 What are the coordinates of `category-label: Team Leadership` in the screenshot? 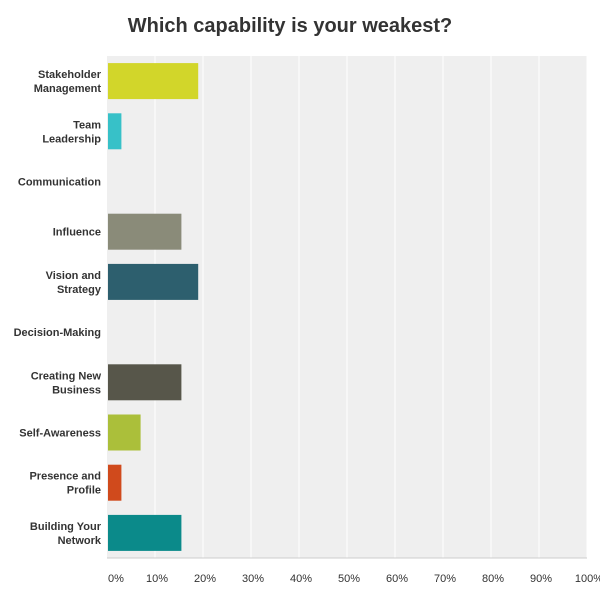 It's located at (71, 132).